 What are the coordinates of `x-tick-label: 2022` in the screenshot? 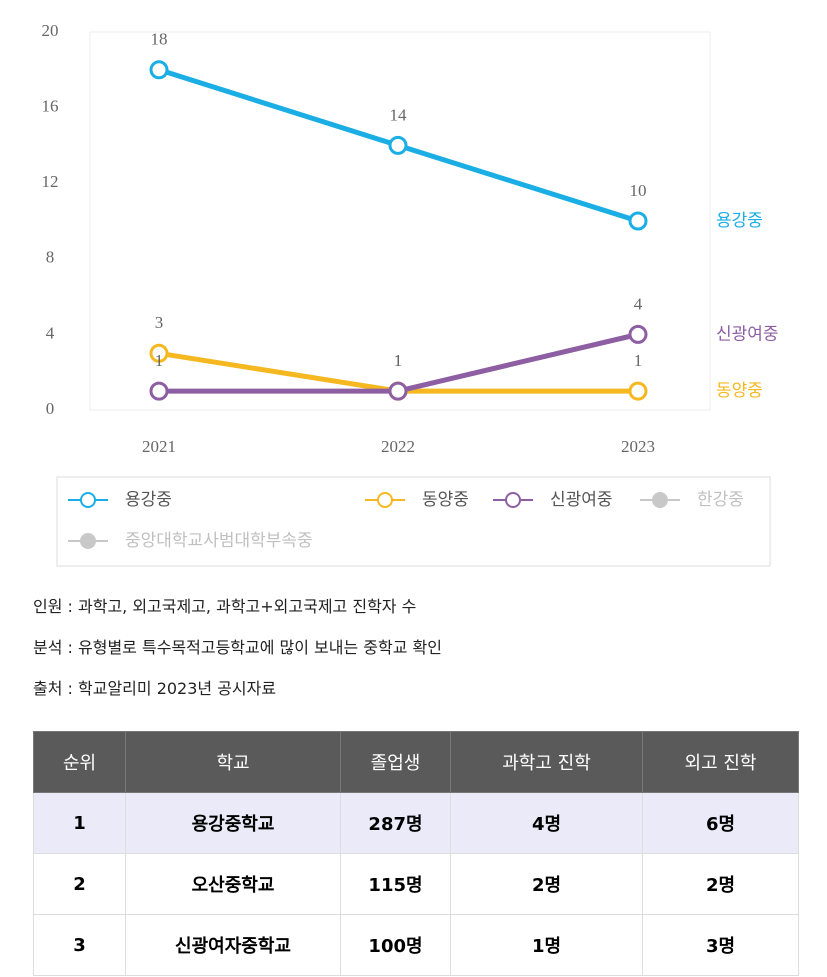 It's located at (398, 446).